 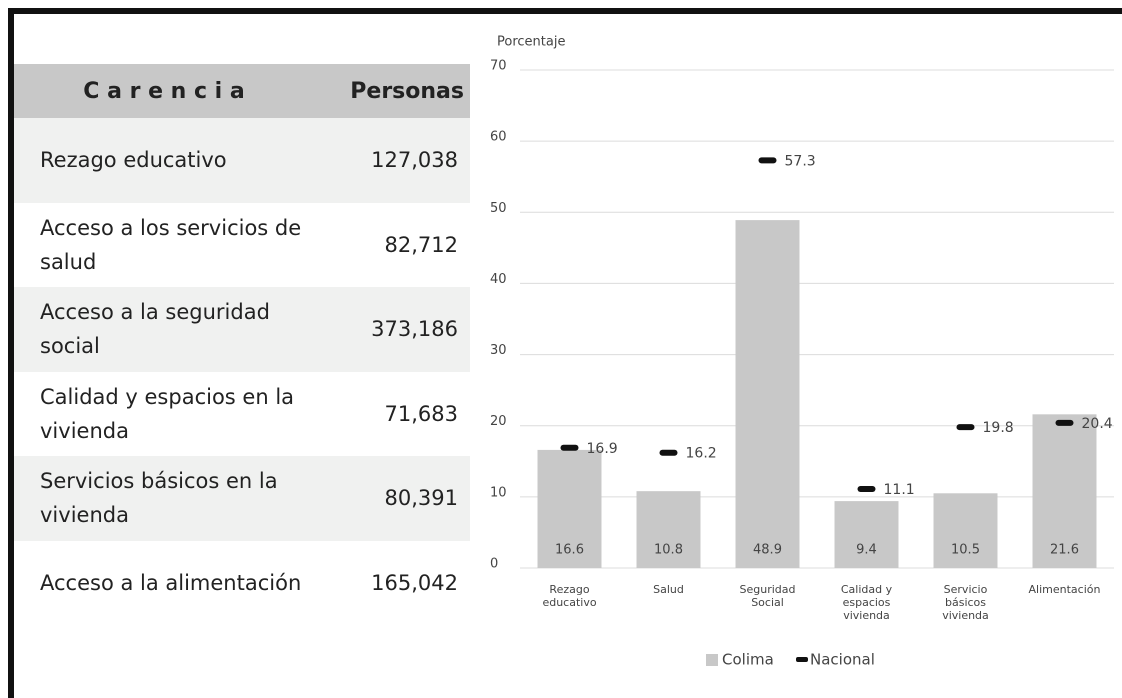 I want to click on data-label: 19.8, so click(x=998, y=428).